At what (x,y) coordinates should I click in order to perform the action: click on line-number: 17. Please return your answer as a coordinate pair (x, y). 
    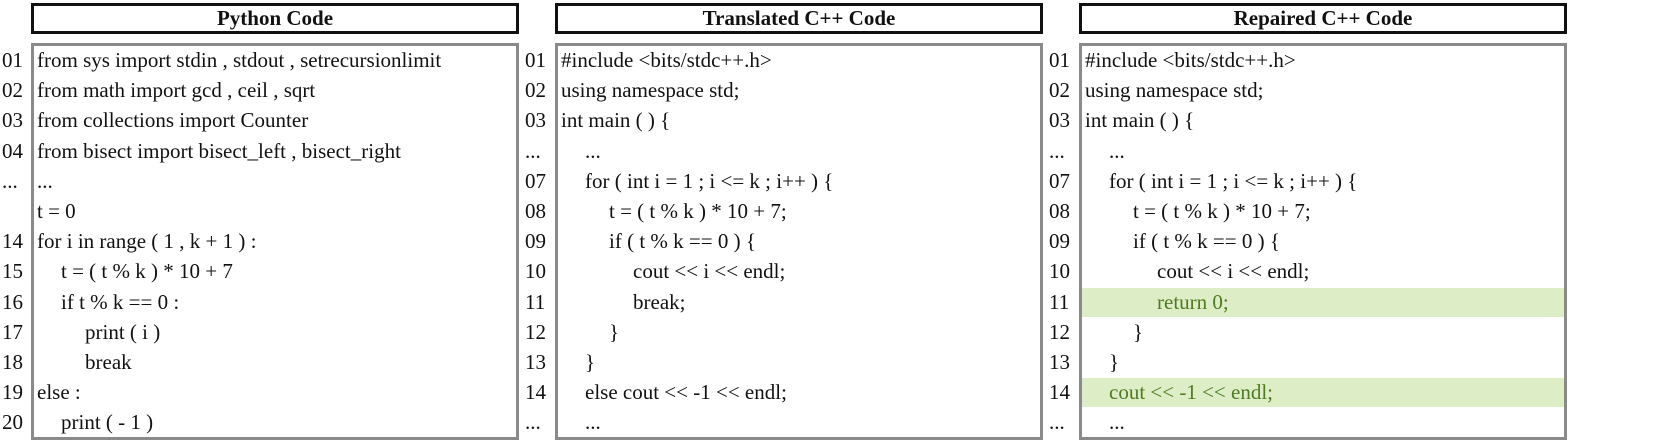
    Looking at the image, I should click on (12, 331).